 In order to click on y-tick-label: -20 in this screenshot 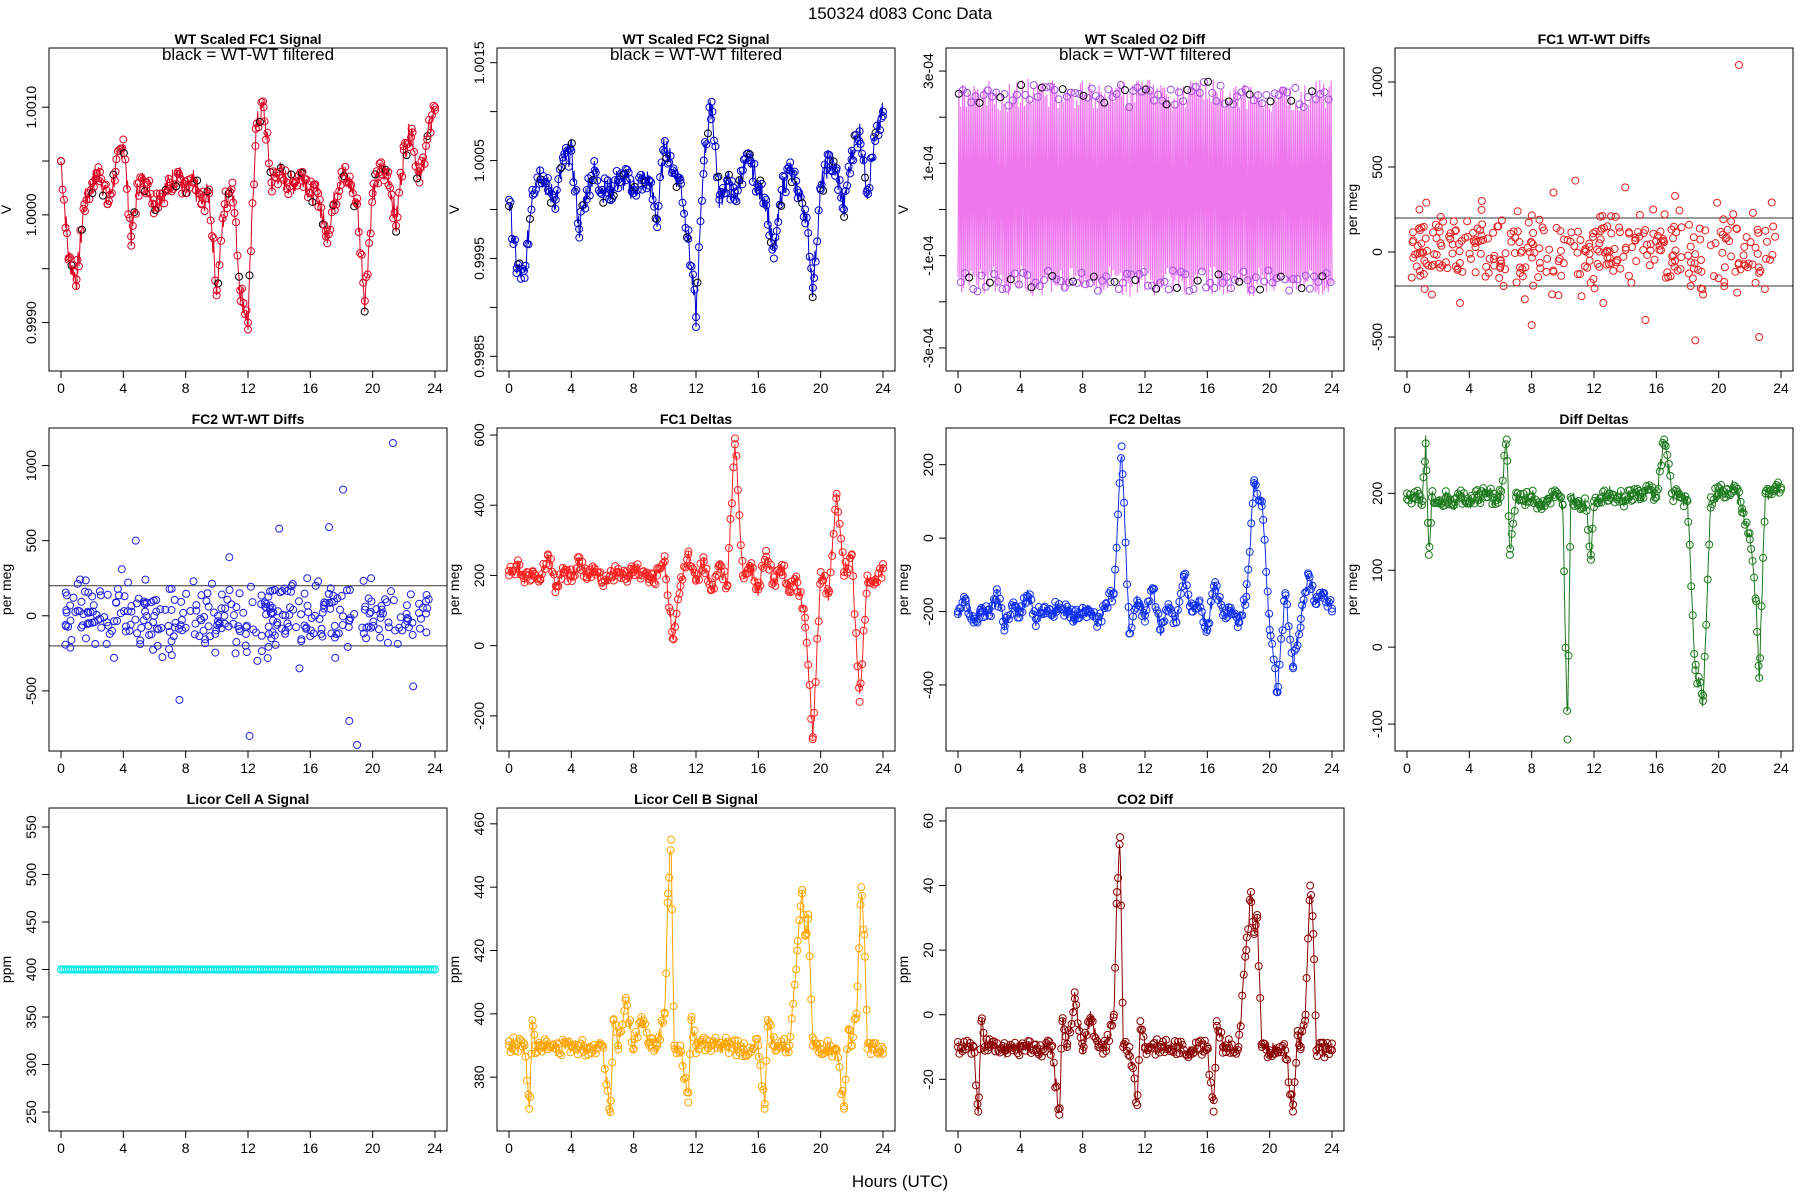, I will do `click(928, 1079)`.